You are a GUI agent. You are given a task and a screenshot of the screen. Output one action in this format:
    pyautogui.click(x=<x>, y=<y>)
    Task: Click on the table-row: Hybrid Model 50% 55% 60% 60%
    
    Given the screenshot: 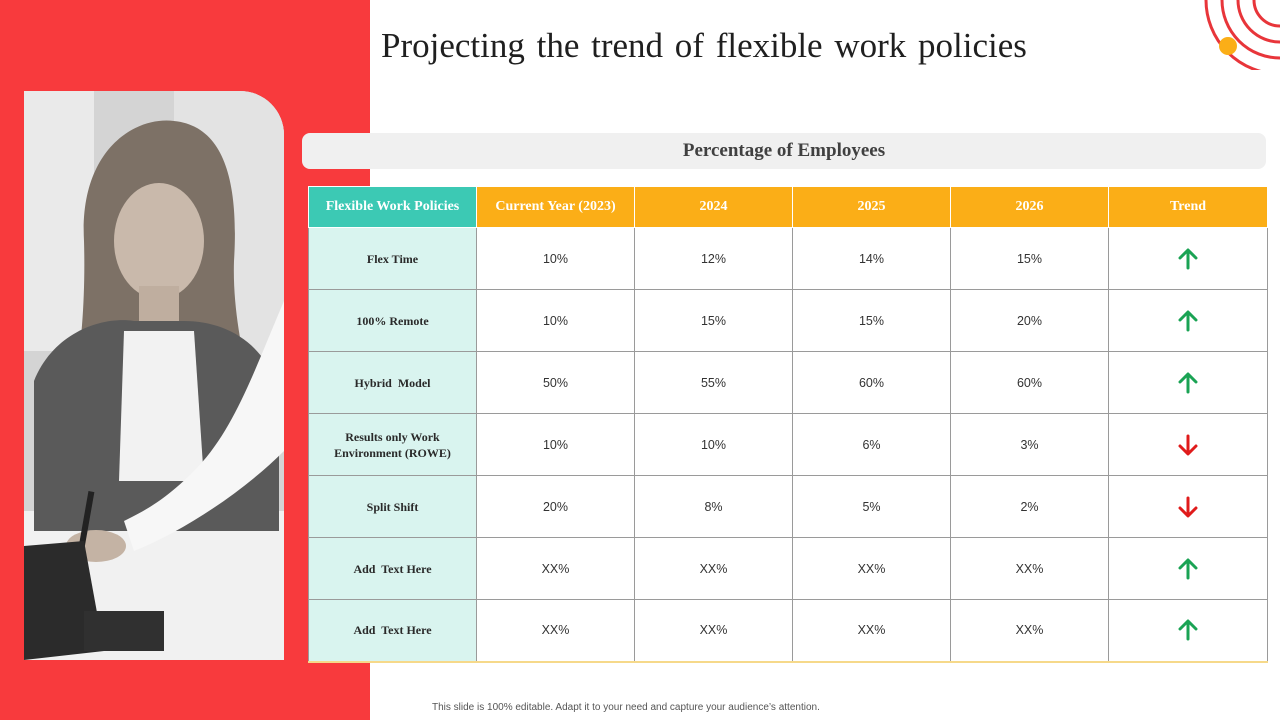 What is the action you would take?
    pyautogui.click(x=788, y=382)
    